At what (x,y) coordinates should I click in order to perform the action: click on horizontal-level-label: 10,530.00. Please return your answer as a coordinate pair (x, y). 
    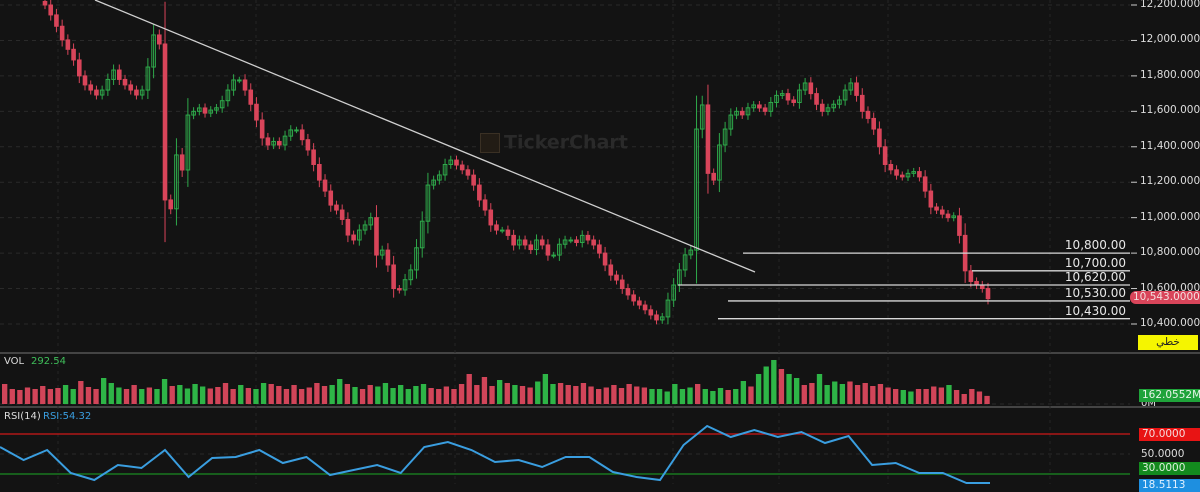
    Looking at the image, I should click on (1095, 292).